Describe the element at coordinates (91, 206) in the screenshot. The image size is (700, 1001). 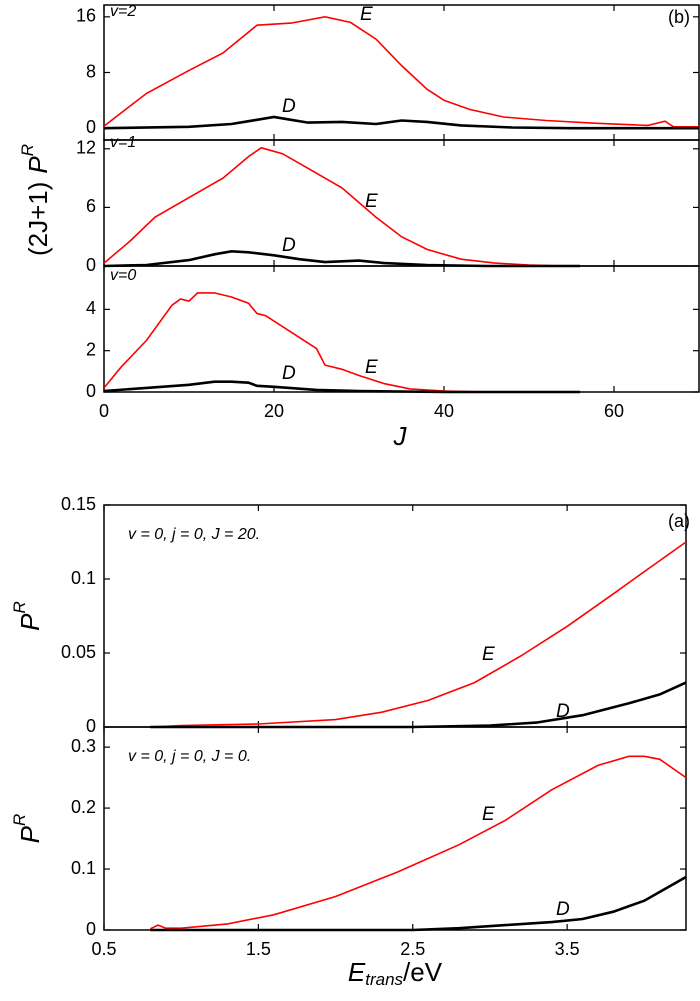
I see `y-tick-label: 6` at that location.